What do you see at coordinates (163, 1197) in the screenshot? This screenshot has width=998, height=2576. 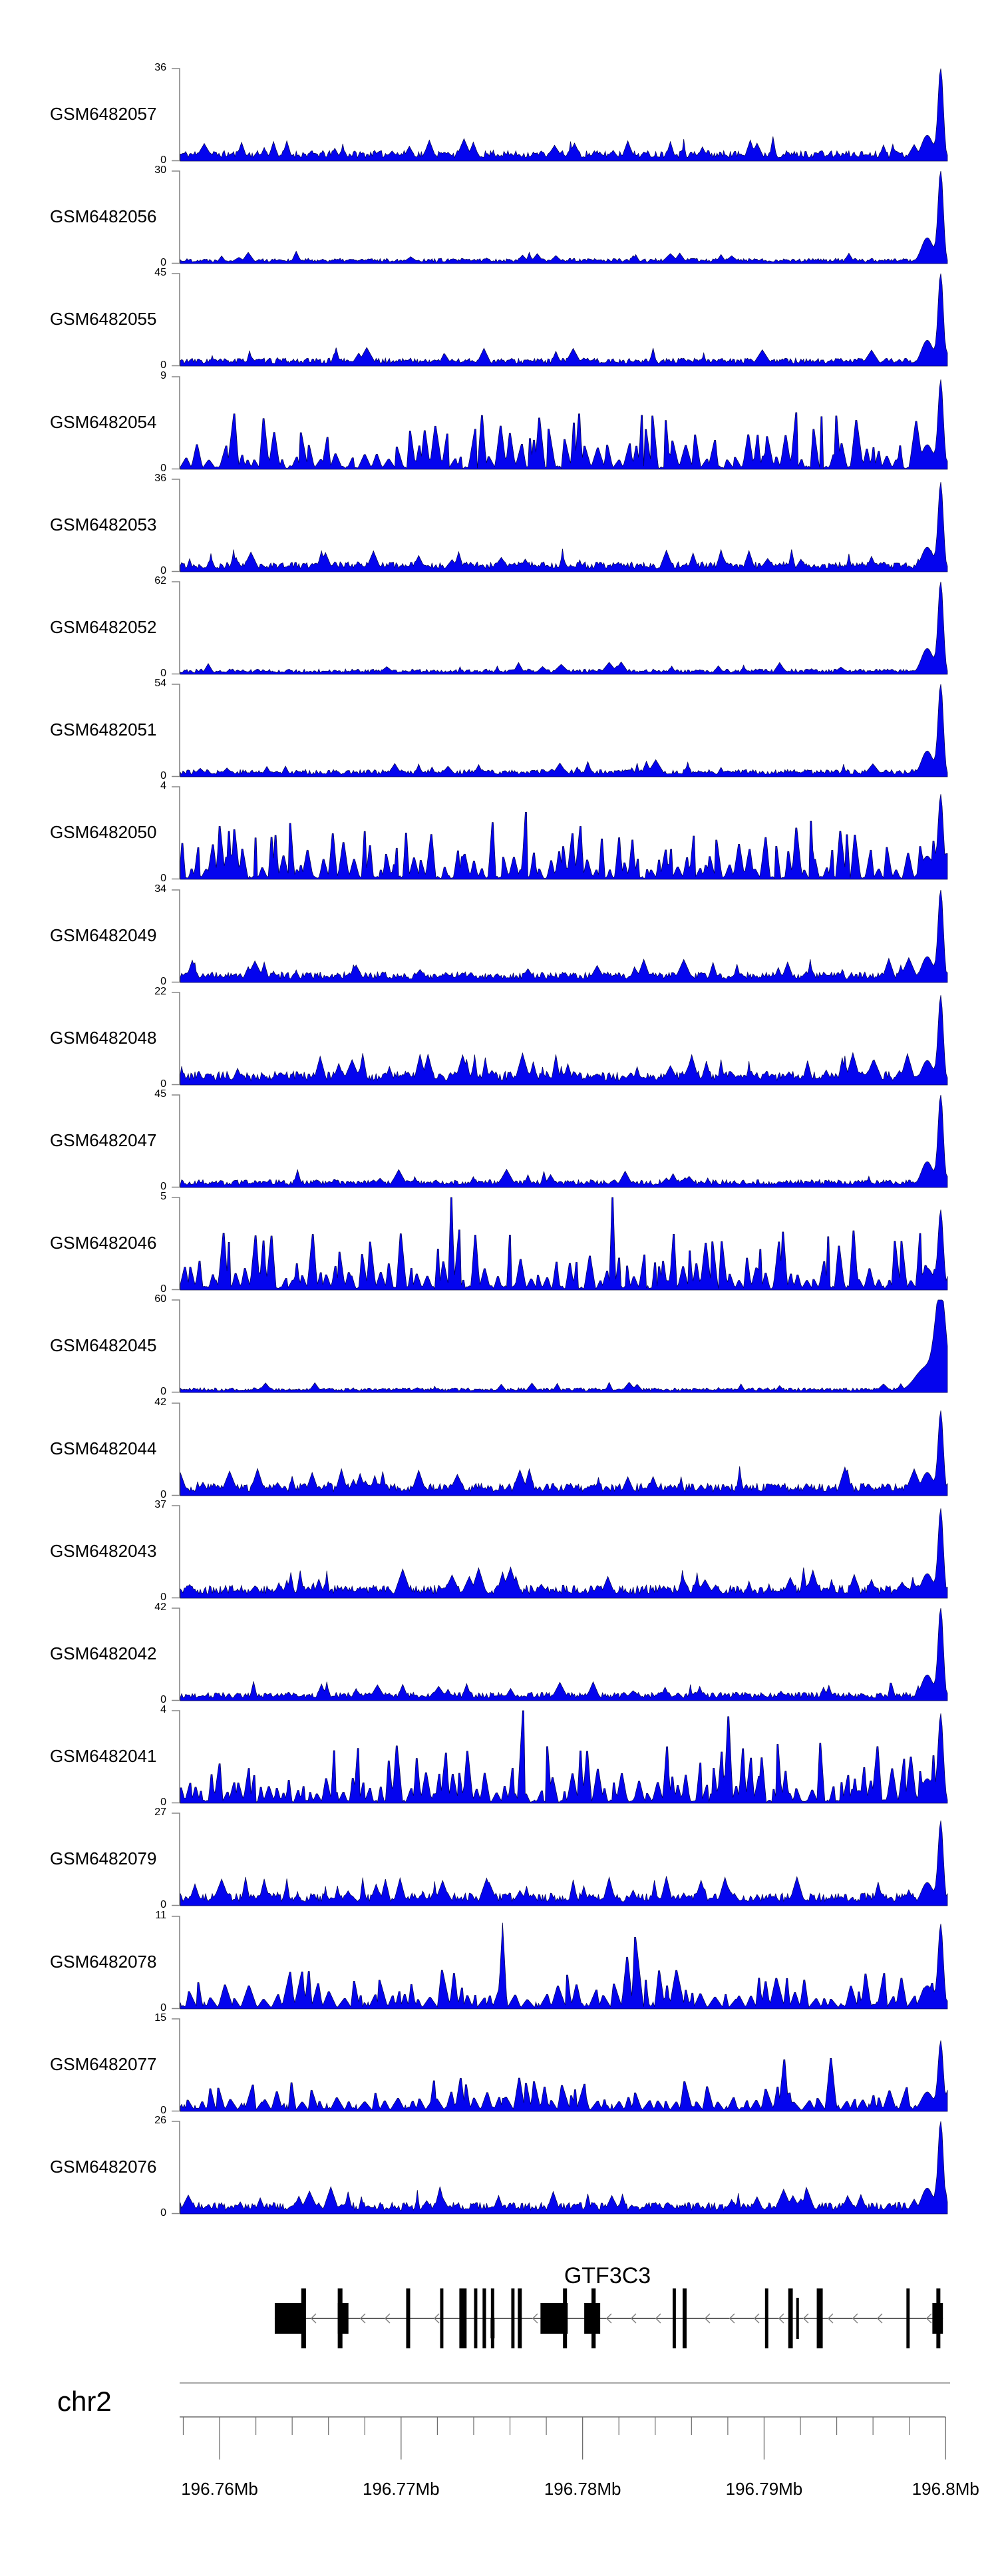 I see `track-ymax-label: 5` at bounding box center [163, 1197].